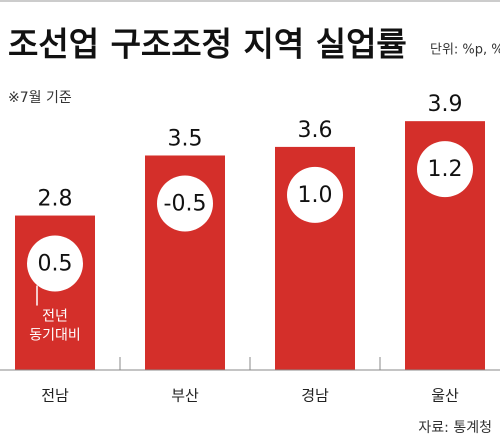  I want to click on value-label: 3.9, so click(445, 104).